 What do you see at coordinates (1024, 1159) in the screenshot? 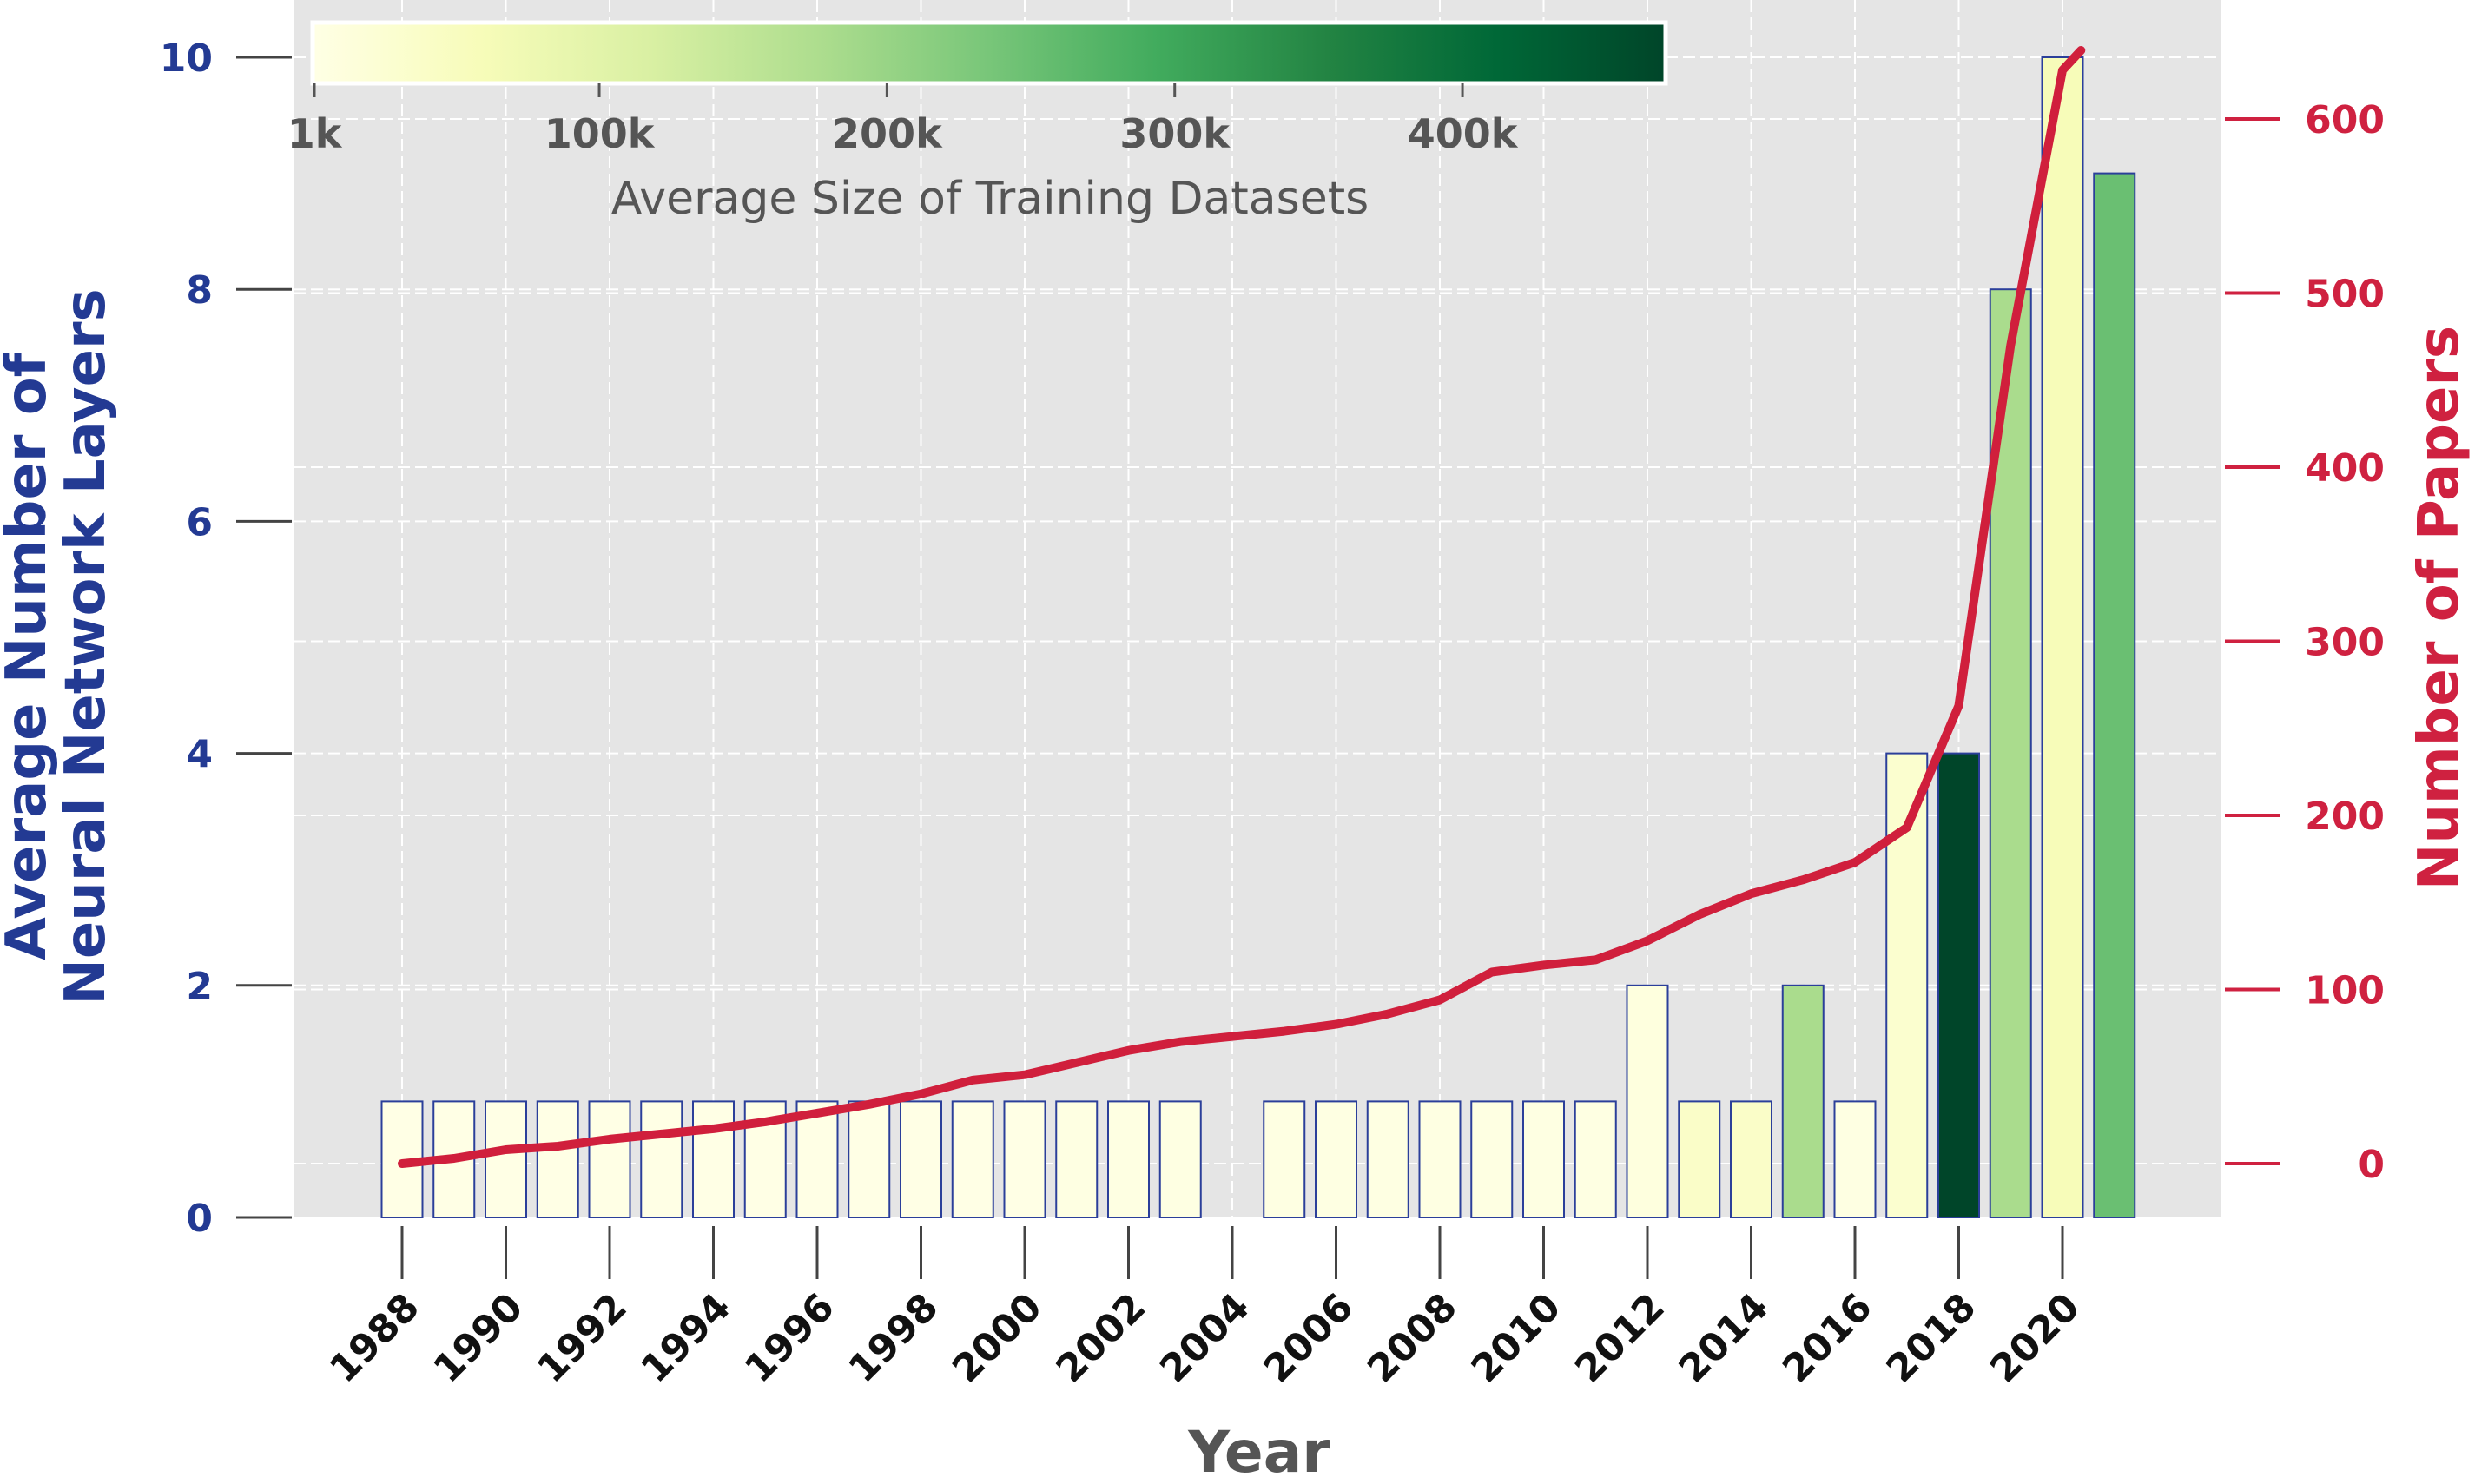
I see `bar-2000` at bounding box center [1024, 1159].